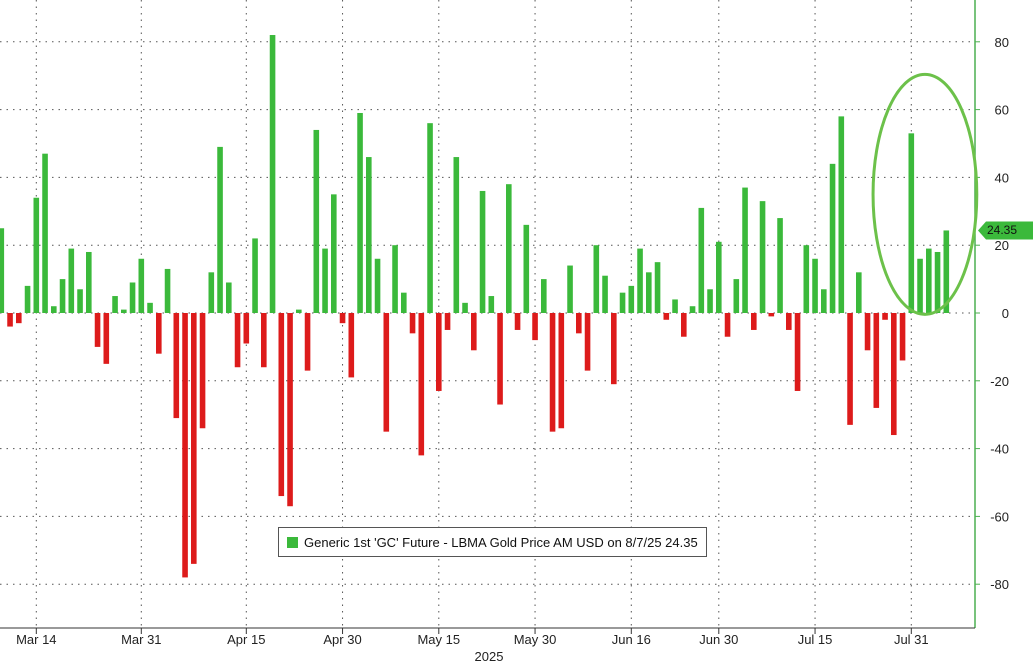  Describe the element at coordinates (1002, 42) in the screenshot. I see `y-tick-label: 80` at that location.